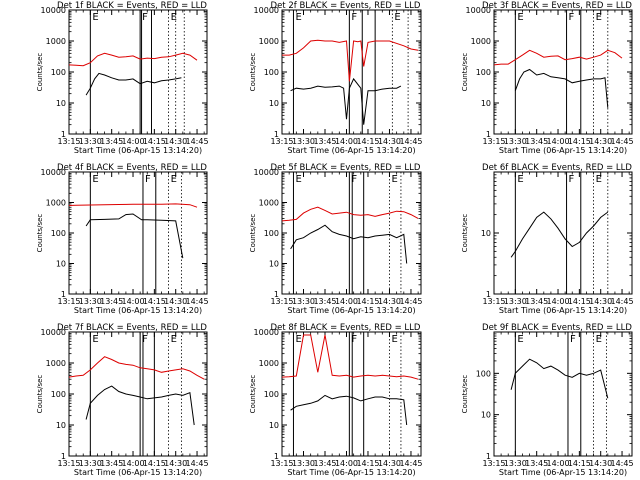 The width and height of the screenshot is (640, 480). What do you see at coordinates (346, 6) in the screenshot?
I see `panel-title: Det 2f BLACK = Events, RED = LLD` at bounding box center [346, 6].